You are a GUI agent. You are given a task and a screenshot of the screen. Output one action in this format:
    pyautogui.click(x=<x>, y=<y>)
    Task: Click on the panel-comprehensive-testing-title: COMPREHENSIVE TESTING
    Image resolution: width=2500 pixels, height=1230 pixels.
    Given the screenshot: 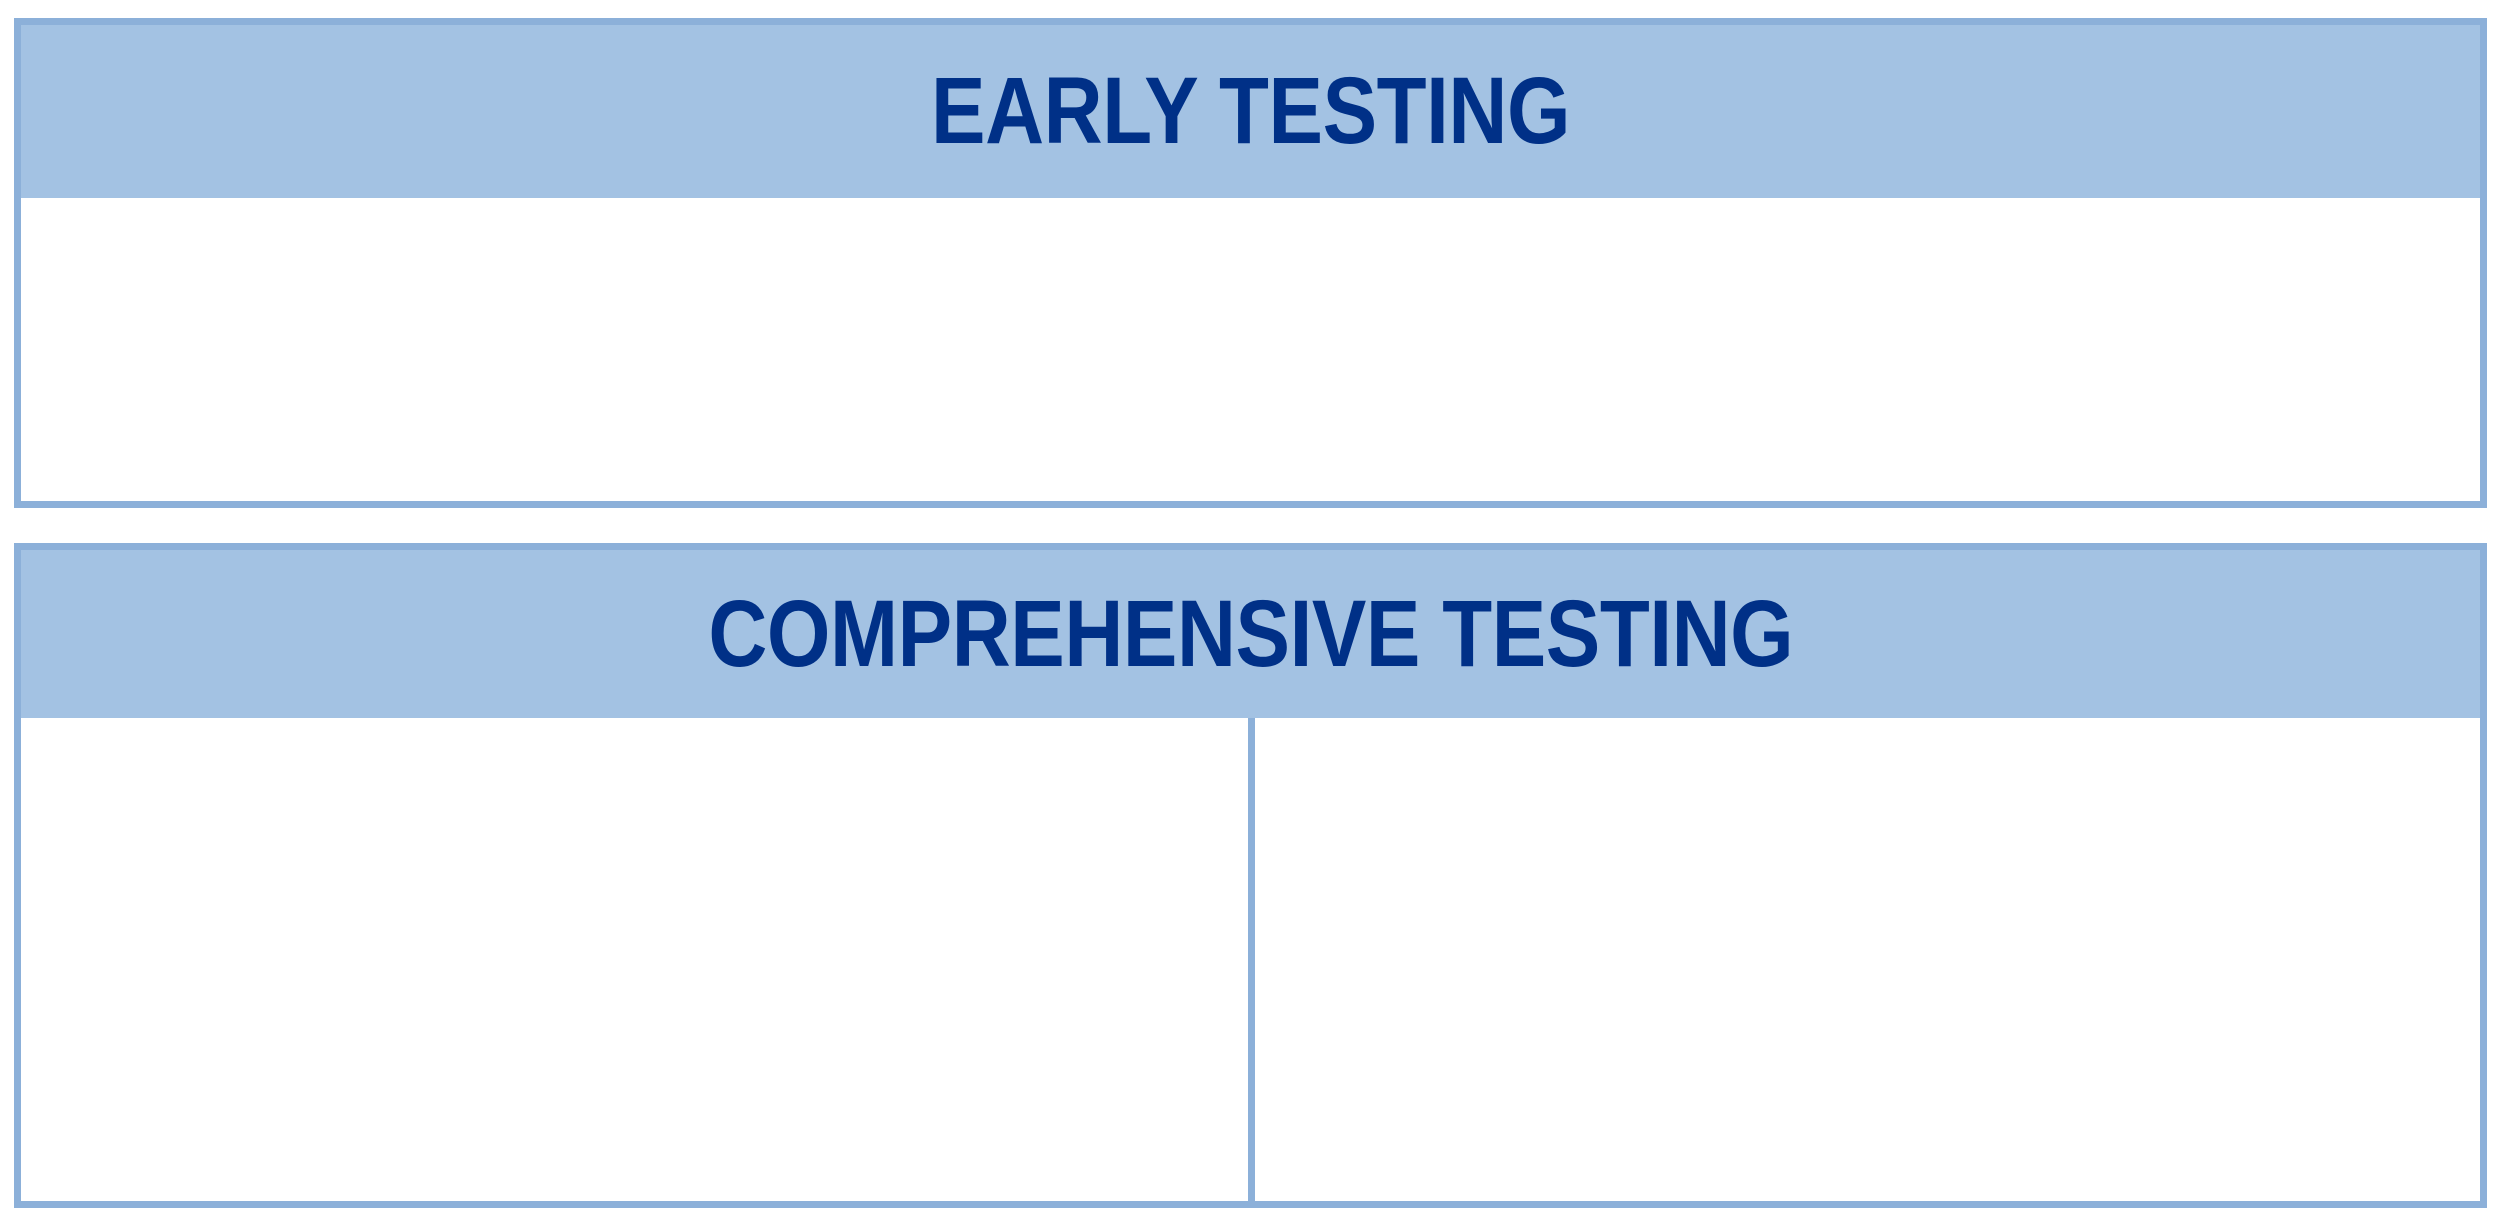 What is the action you would take?
    pyautogui.click(x=1250, y=633)
    